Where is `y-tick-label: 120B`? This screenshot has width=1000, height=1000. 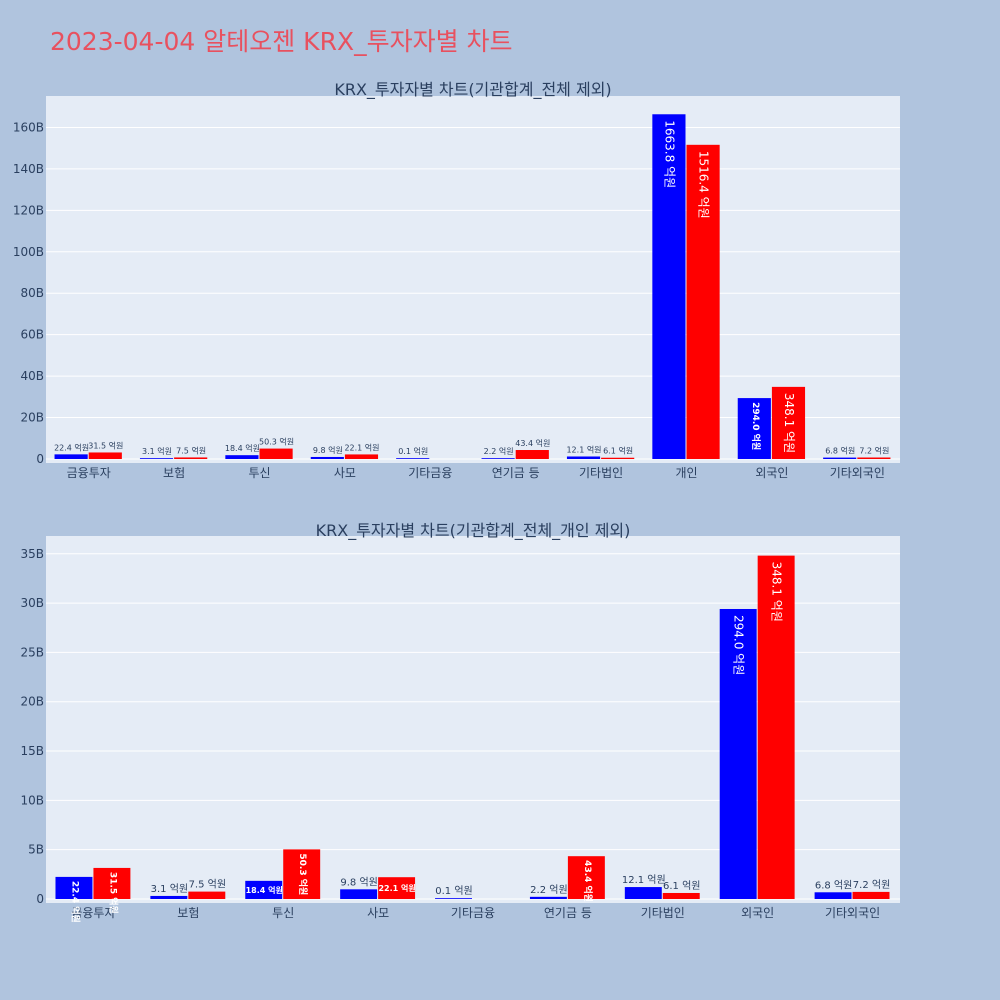 y-tick-label: 120B is located at coordinates (28, 210).